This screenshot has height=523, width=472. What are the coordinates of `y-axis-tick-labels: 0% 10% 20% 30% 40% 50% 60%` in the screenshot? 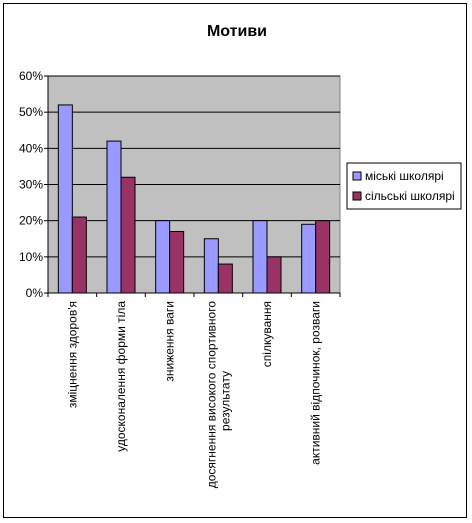 It's located at (31, 184).